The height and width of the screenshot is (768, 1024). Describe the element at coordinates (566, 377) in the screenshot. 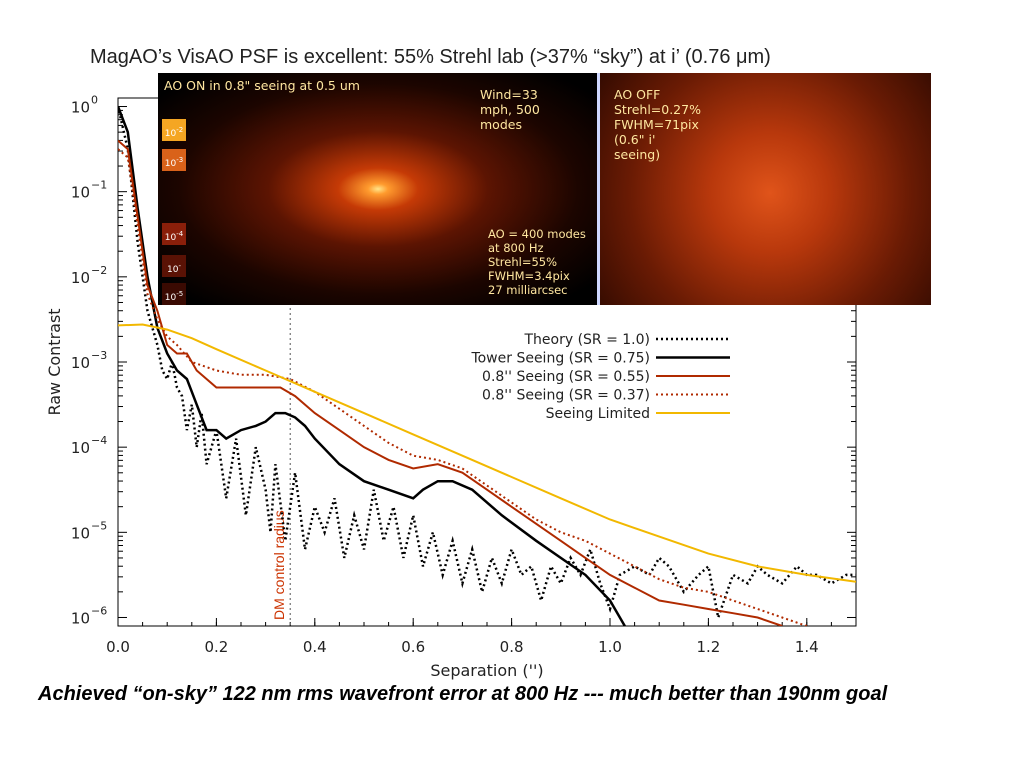

I see `legend-label: 0.8'' Seeing (SR = 0.55)` at that location.